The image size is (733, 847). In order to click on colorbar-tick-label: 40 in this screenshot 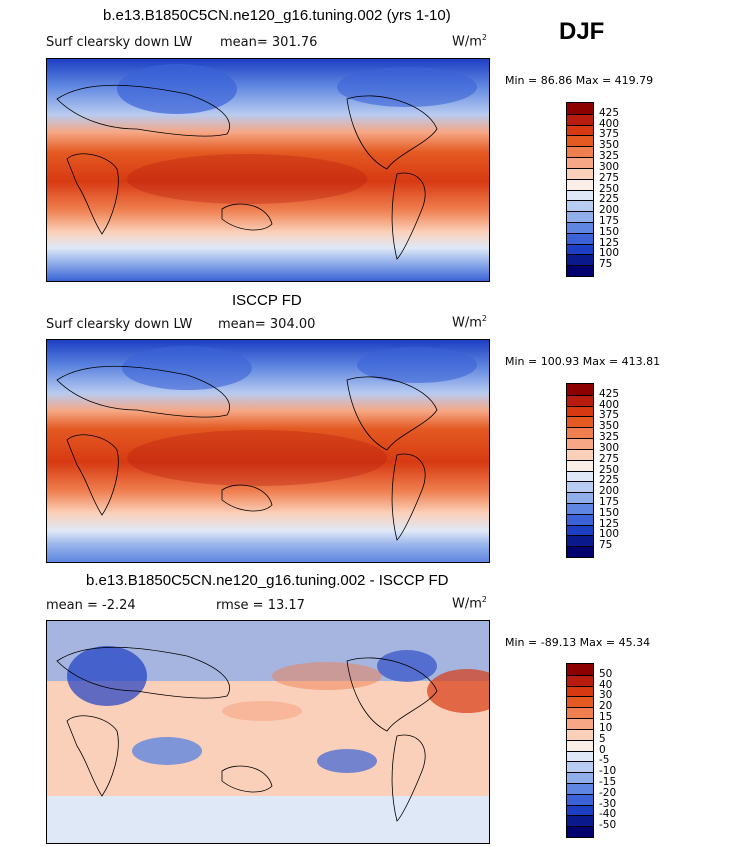, I will do `click(606, 684)`.